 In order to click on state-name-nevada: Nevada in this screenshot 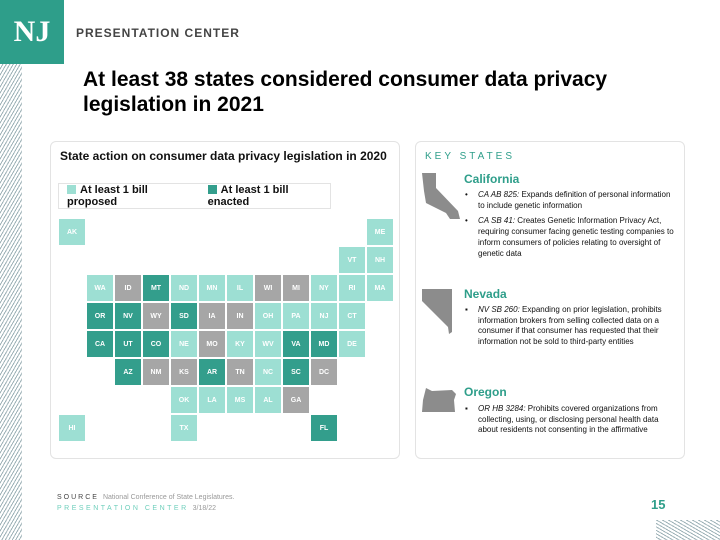, I will do `click(485, 294)`.